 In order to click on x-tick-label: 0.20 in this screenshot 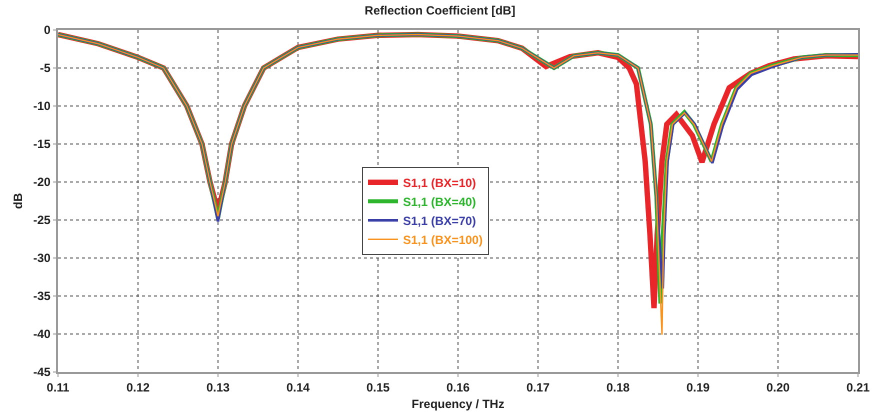, I will do `click(778, 387)`.